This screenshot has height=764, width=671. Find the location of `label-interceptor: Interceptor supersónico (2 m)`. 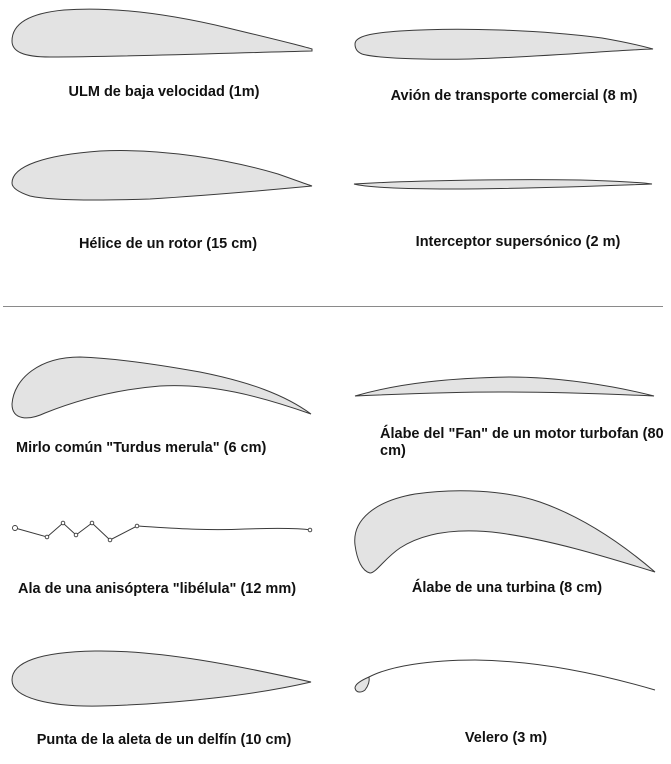

label-interceptor: Interceptor supersónico (2 m) is located at coordinates (518, 242).